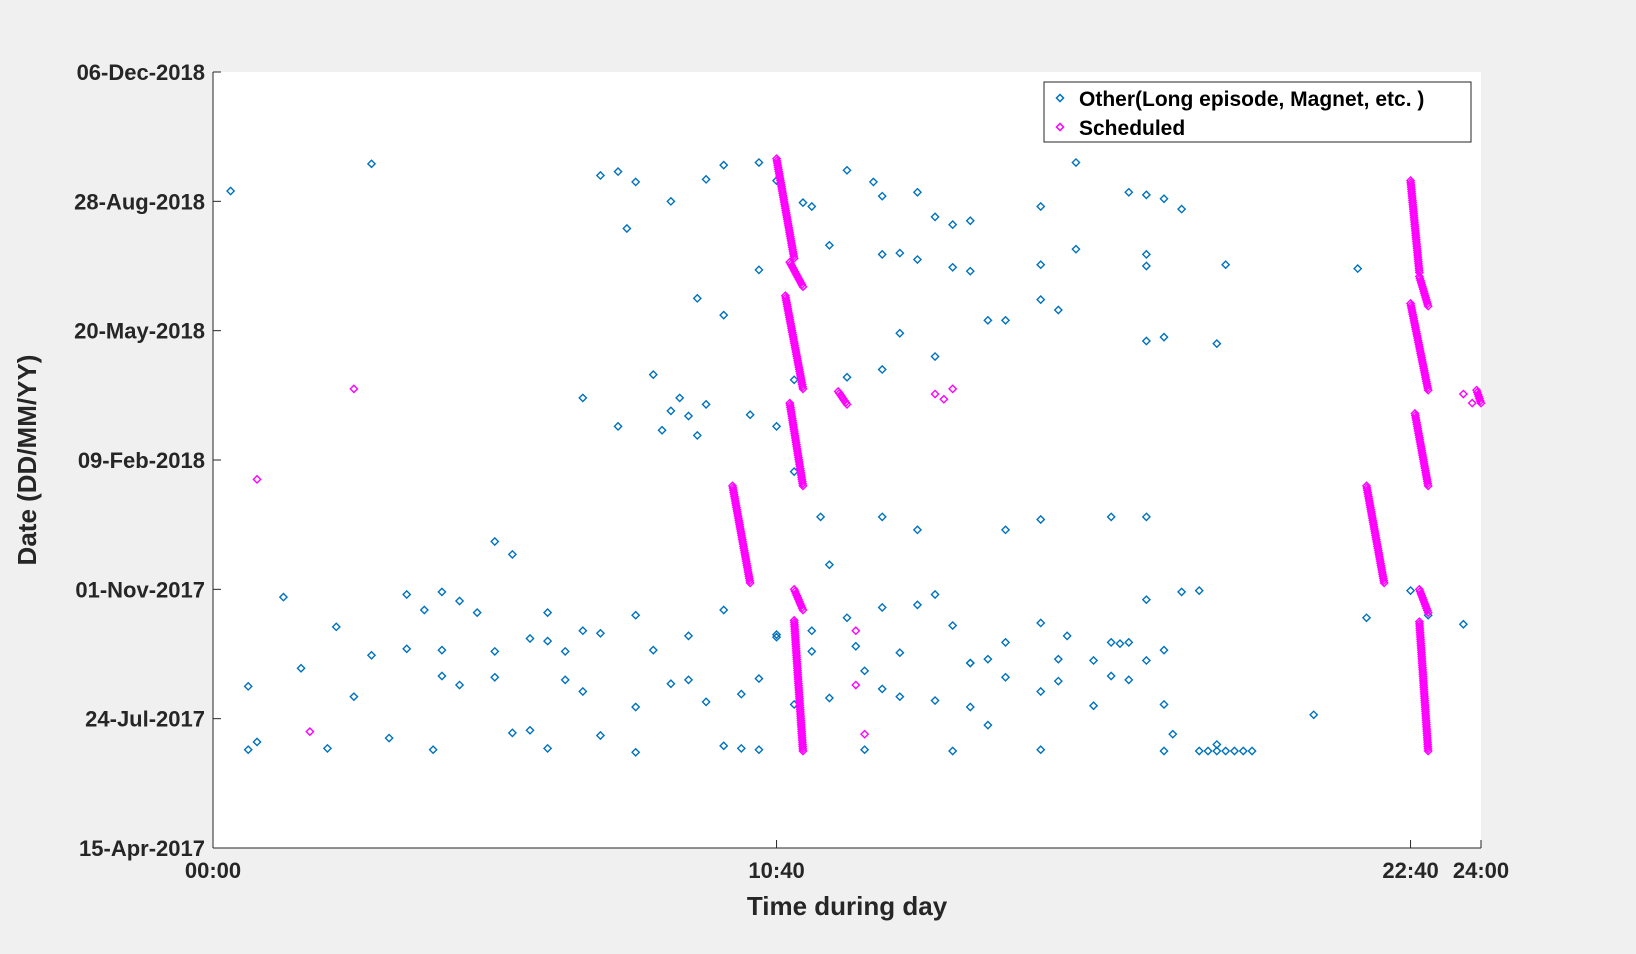 The height and width of the screenshot is (954, 1636). I want to click on legend-box, so click(1257, 112).